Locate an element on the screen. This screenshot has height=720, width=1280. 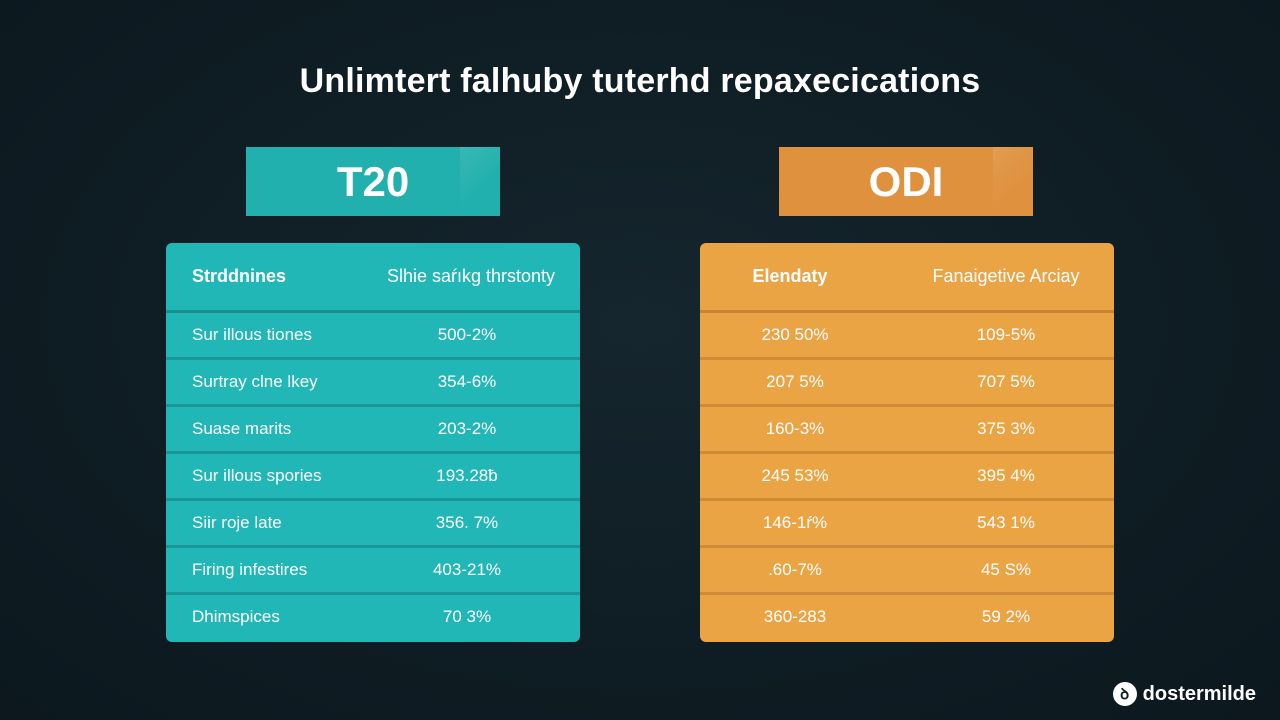
t20-row-value: 70 3% is located at coordinates (467, 616).